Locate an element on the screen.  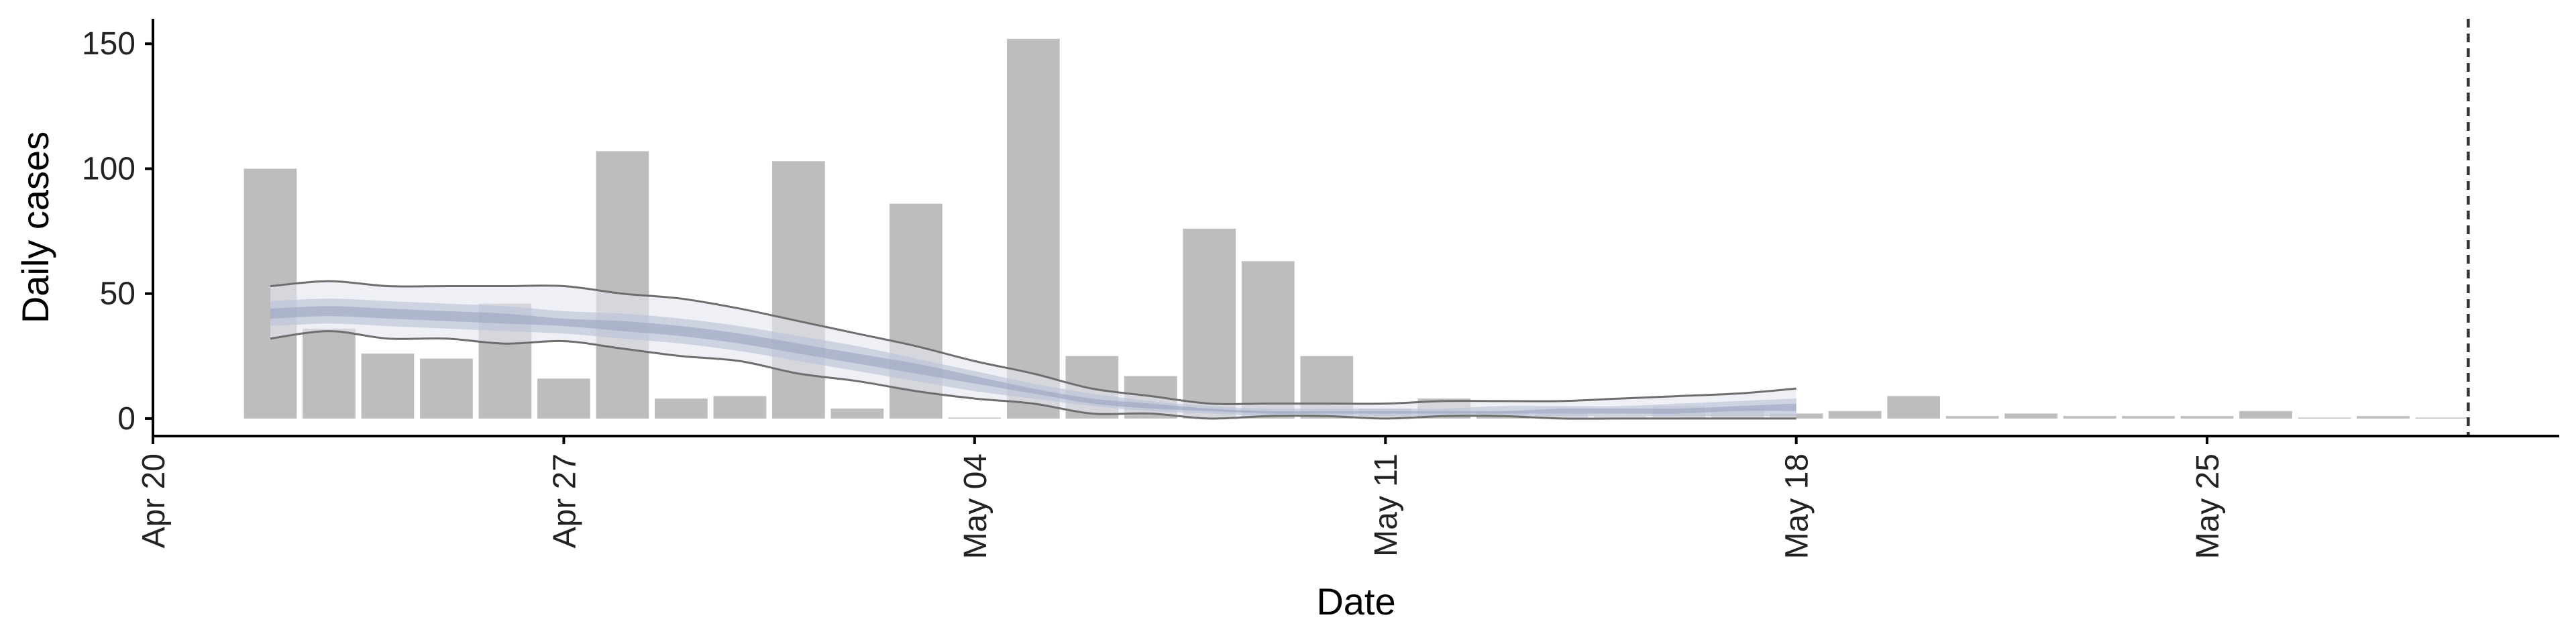
y-tick-label: 0 is located at coordinates (126, 419).